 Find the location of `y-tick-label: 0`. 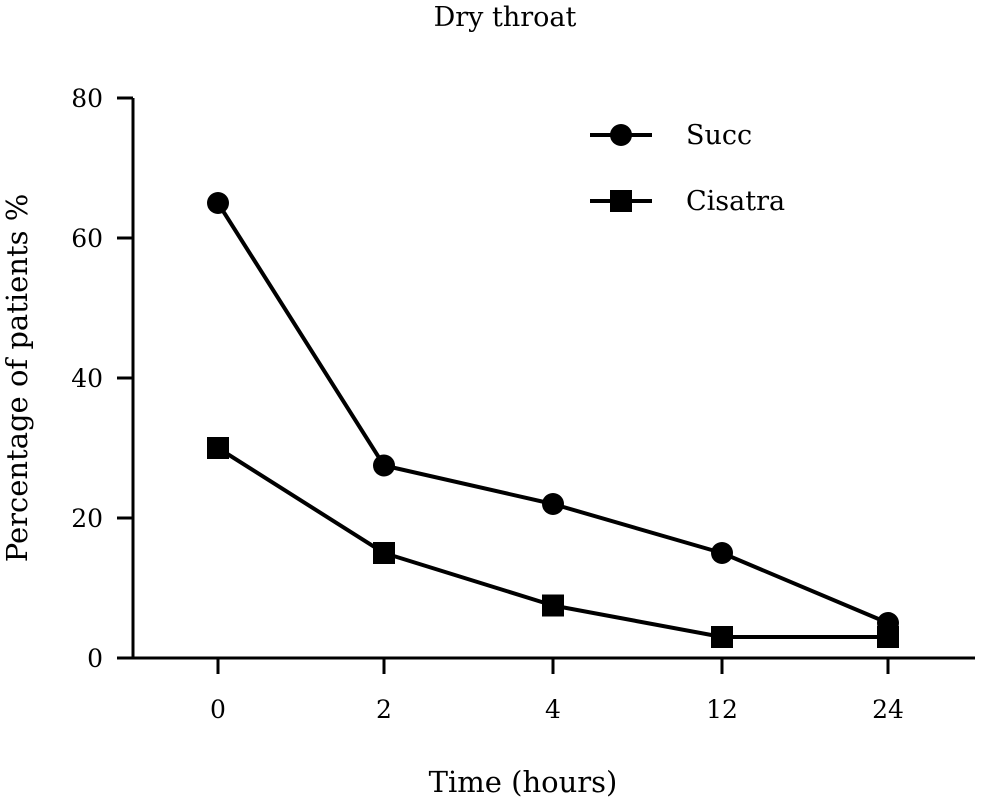

y-tick-label: 0 is located at coordinates (95, 658).